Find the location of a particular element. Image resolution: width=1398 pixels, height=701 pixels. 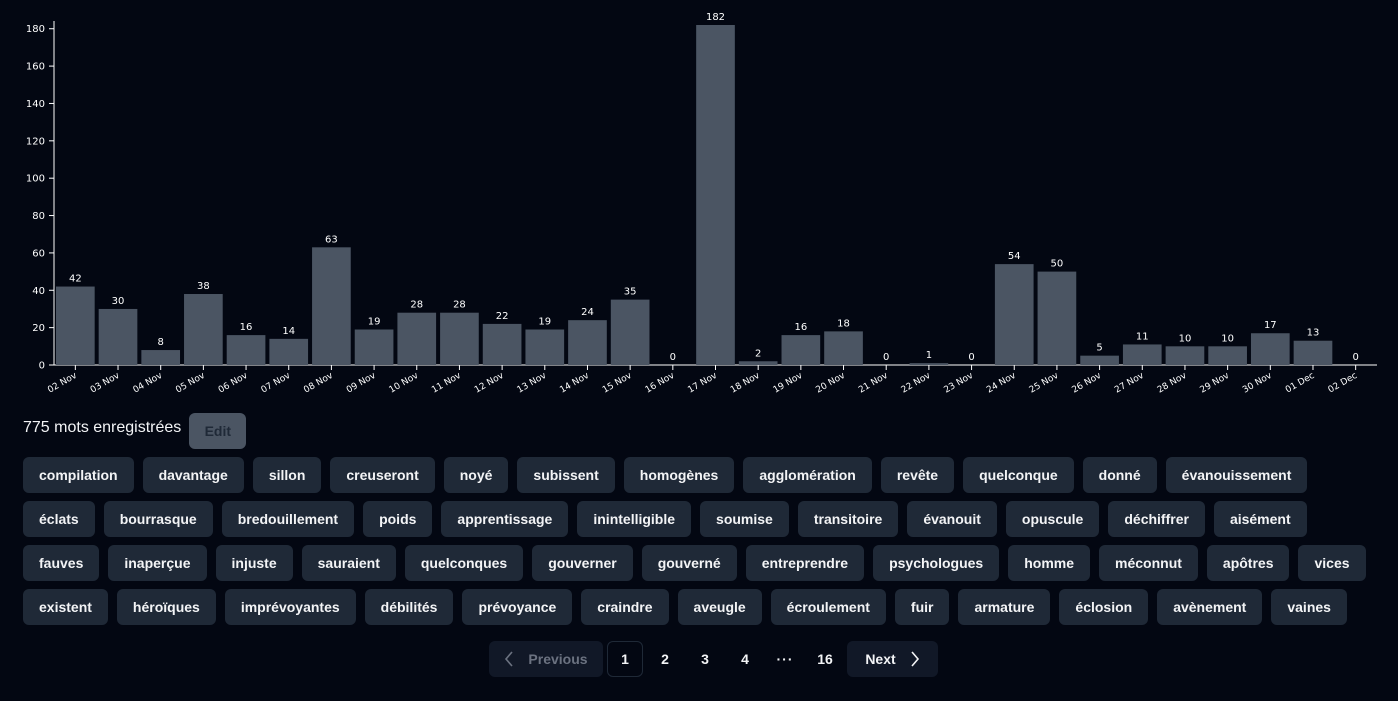

word-chip: déchiffrer is located at coordinates (1156, 519).